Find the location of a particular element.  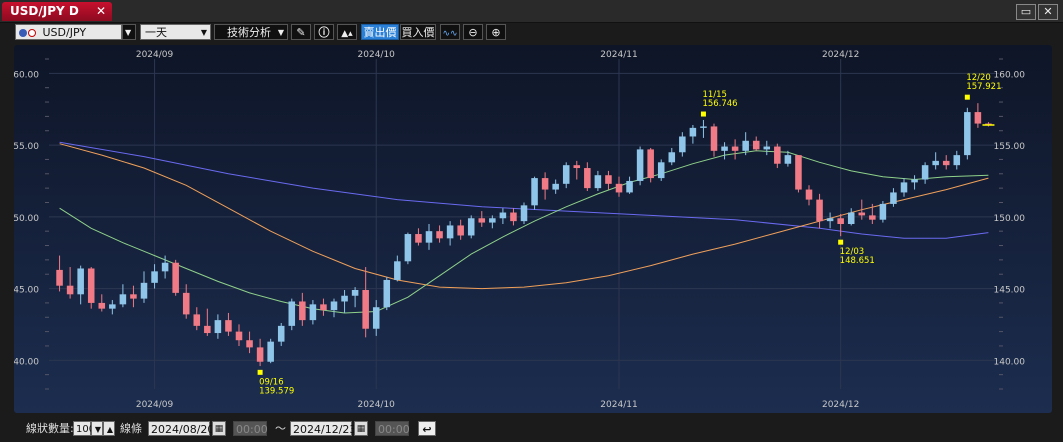

extreme-value-label: 139.579 is located at coordinates (276, 391).